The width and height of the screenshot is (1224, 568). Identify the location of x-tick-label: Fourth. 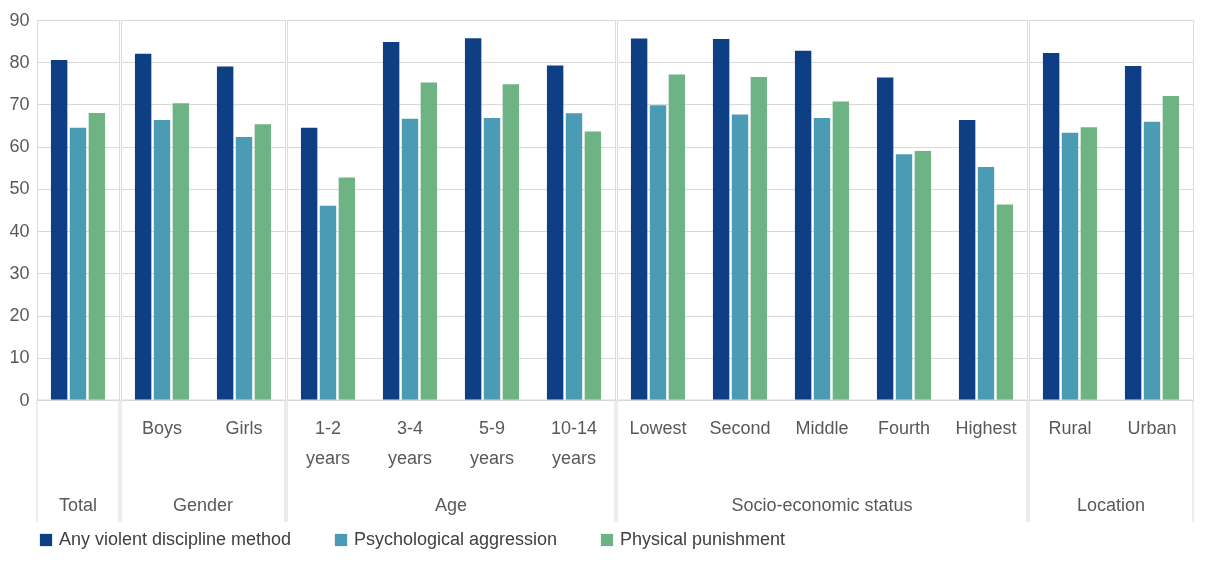
(904, 428).